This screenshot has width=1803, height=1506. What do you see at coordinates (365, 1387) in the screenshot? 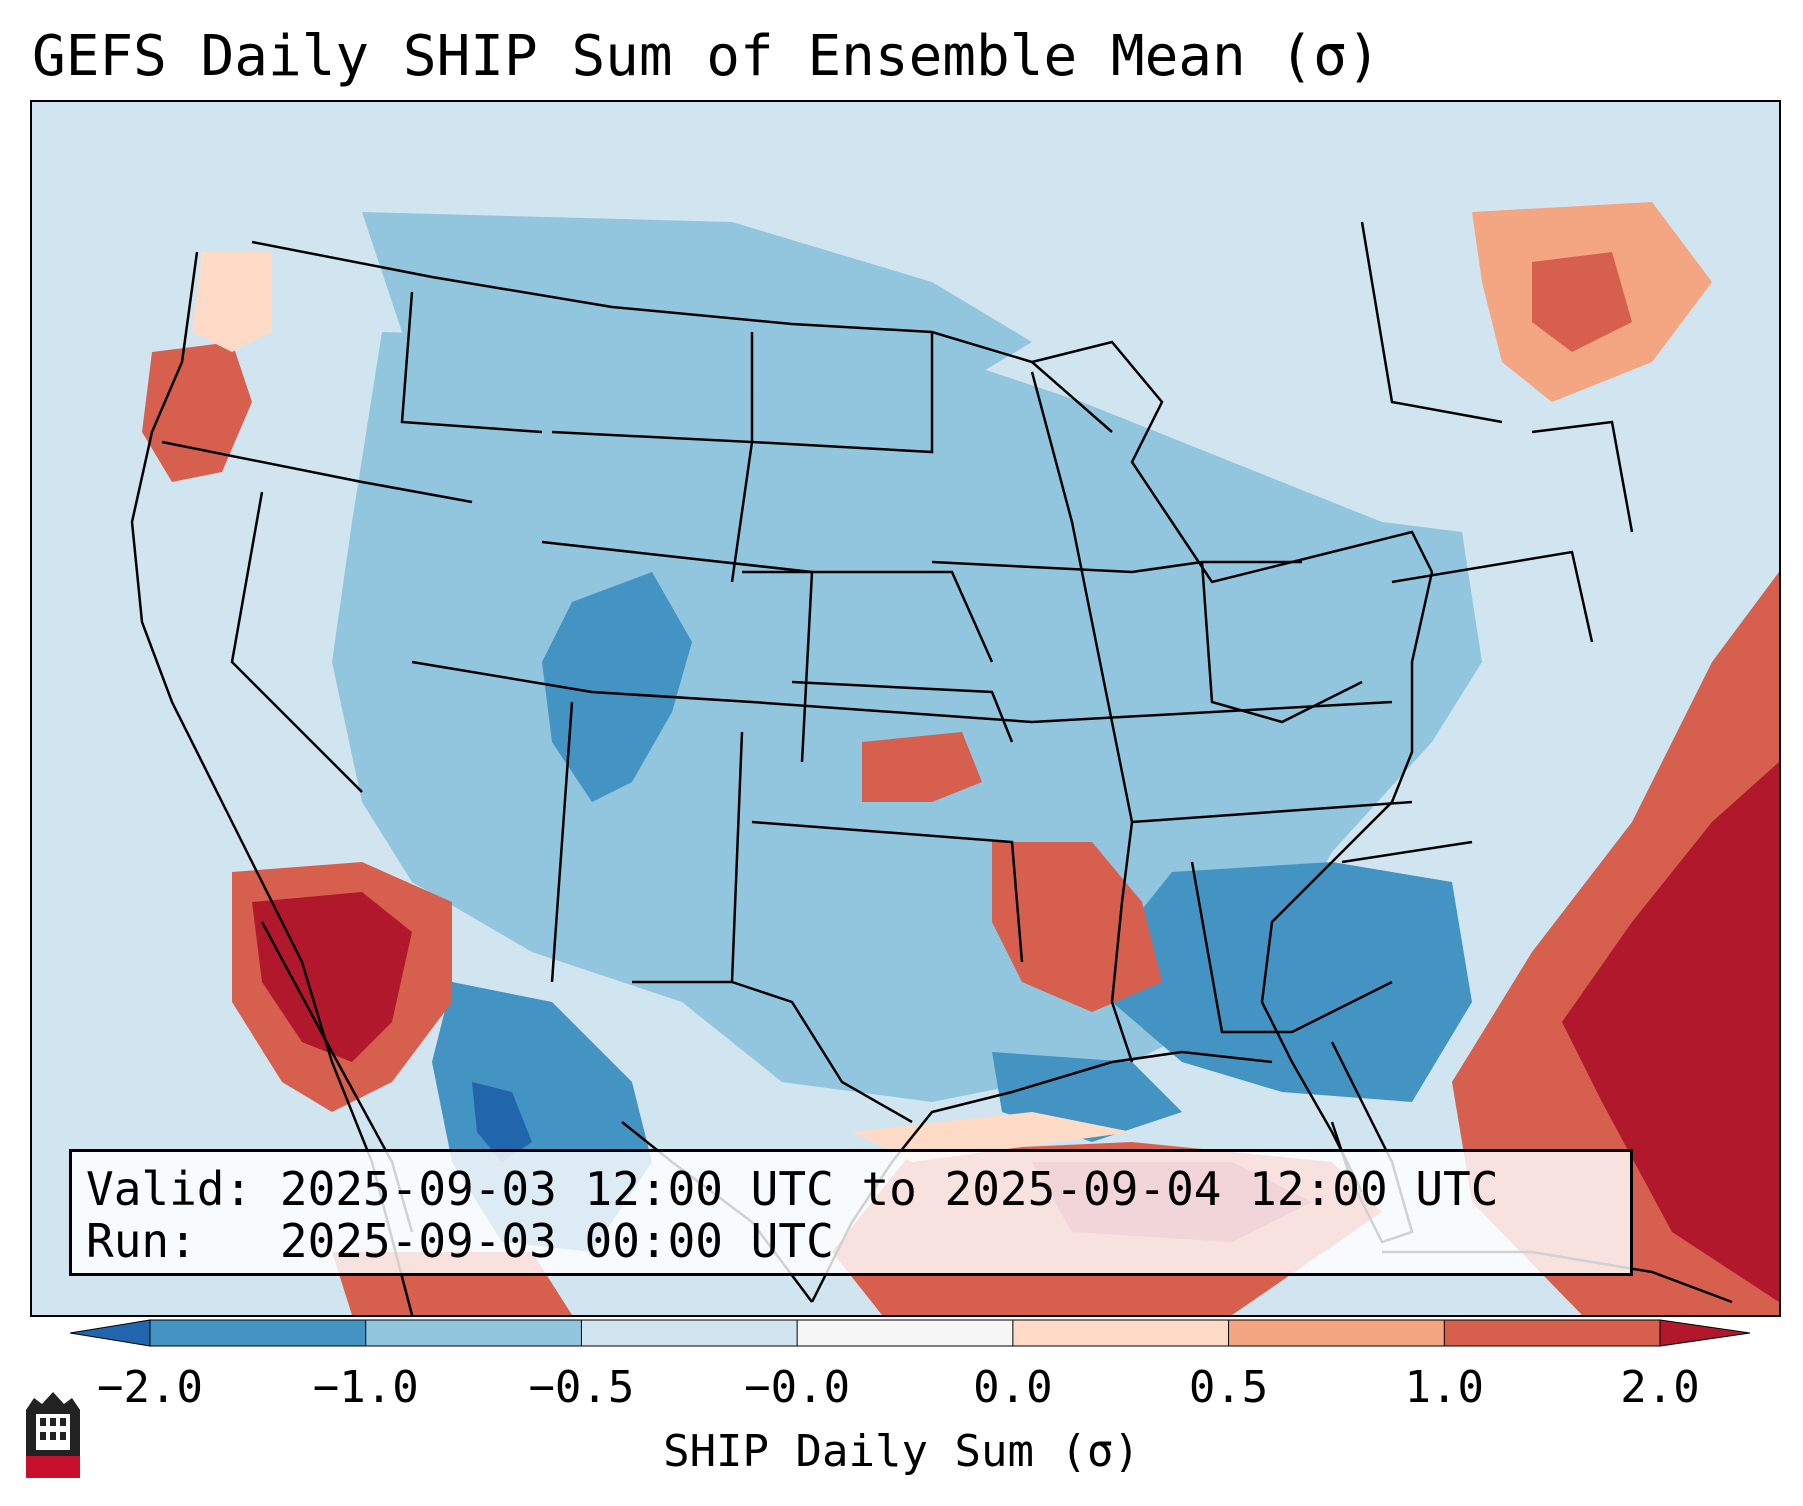
I see `colorbar-tick-label: −1.0` at bounding box center [365, 1387].